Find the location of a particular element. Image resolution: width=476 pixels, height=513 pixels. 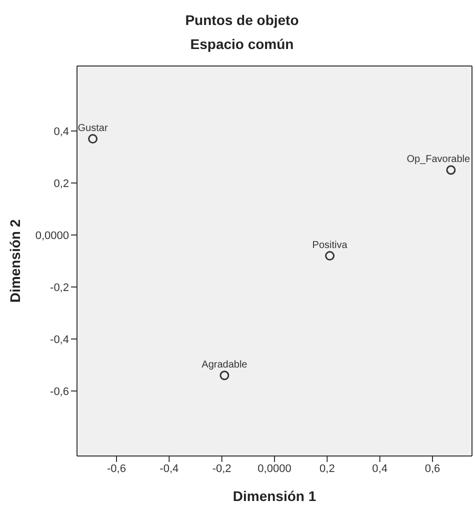

y-tick-label: 0,2 is located at coordinates (61, 184).